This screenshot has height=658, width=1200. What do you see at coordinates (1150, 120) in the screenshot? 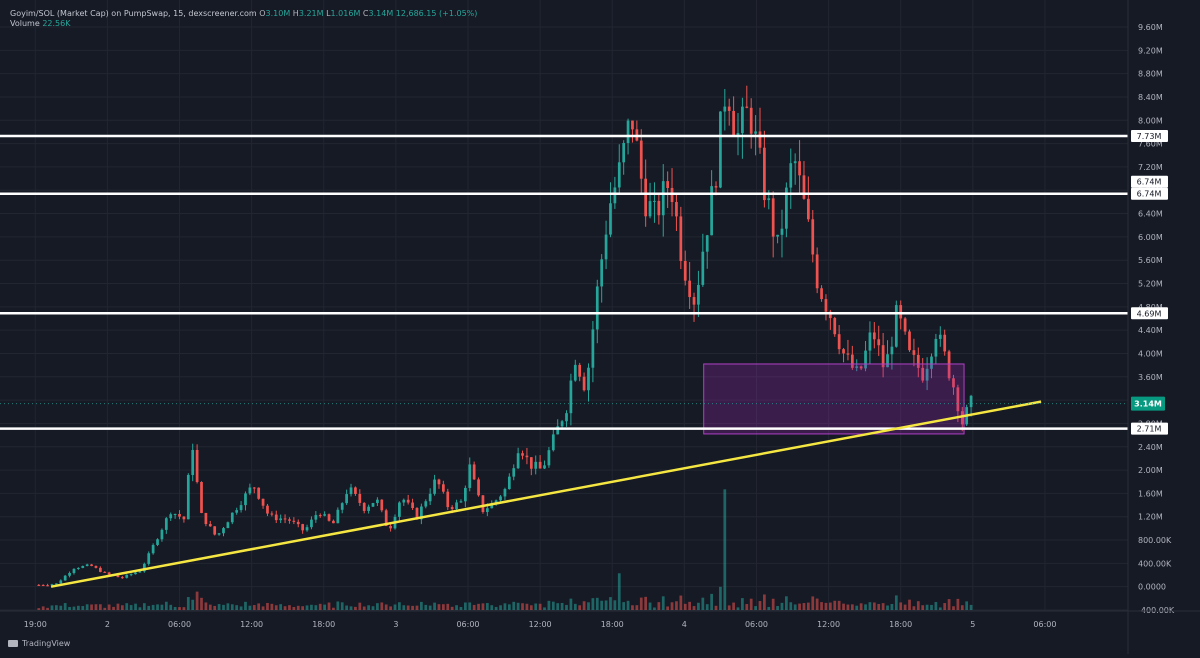
I see `y-tick-label: 8.00M` at bounding box center [1150, 120].